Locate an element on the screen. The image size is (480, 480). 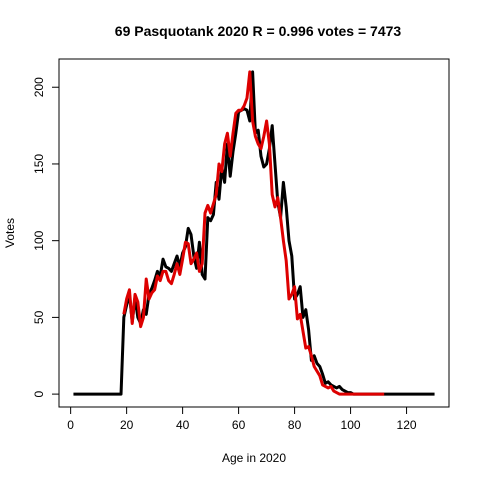
y-tick-label: 200 is located at coordinates (39, 87).